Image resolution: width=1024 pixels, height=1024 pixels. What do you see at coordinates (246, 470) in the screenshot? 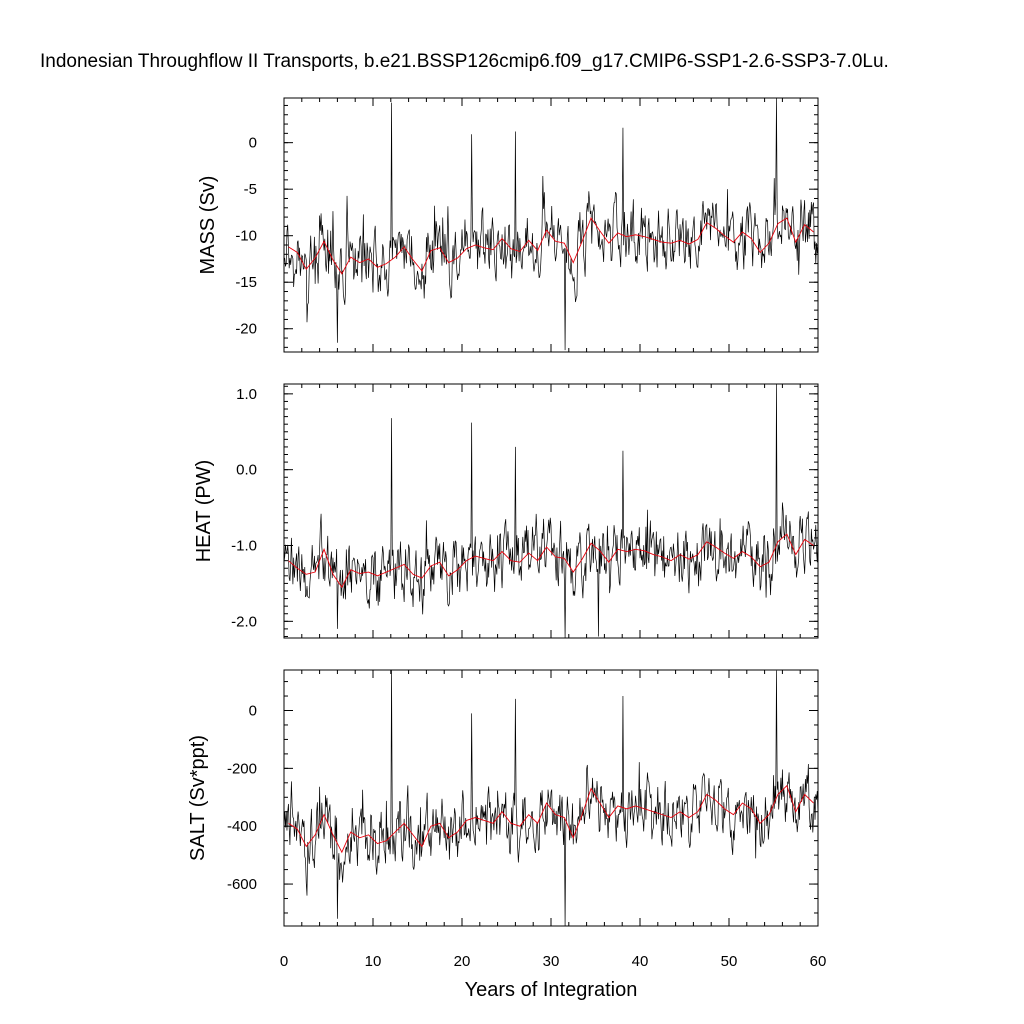
I see `y-tick-label: 0.0` at bounding box center [246, 470].